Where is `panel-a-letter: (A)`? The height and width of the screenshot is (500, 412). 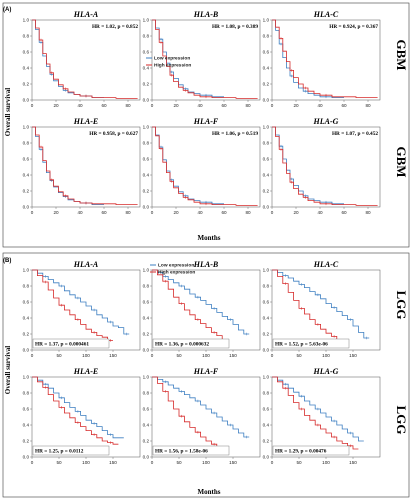
panel-a-letter: (A) is located at coordinates (7, 10).